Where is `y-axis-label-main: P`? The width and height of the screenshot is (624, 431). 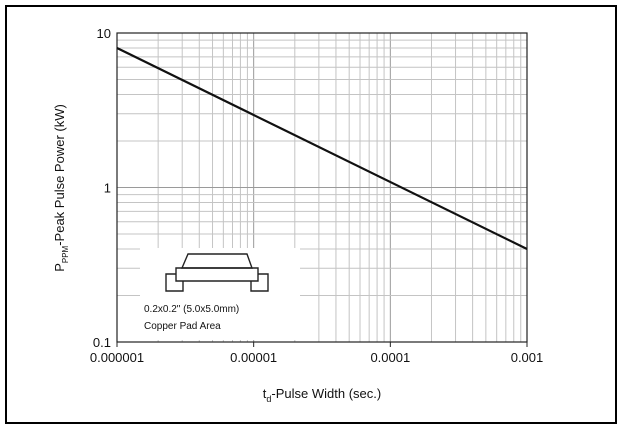 y-axis-label-main: P is located at coordinates (59, 267).